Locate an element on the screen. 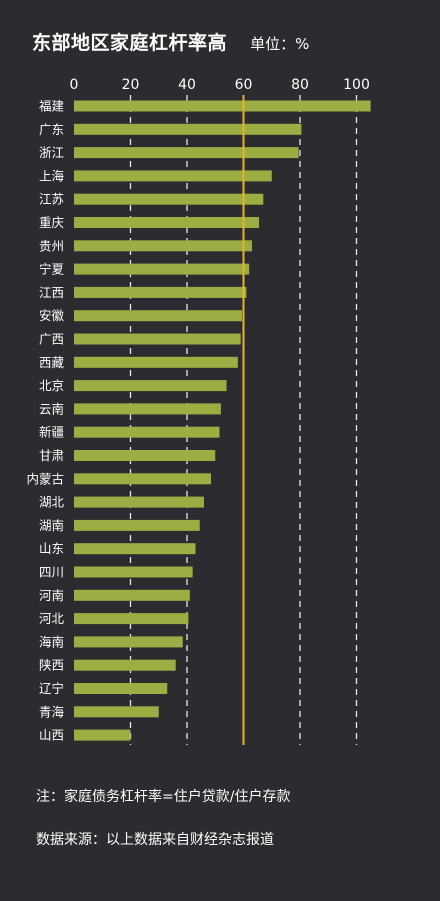 This screenshot has height=901, width=440. category-label: 宁夏 is located at coordinates (52, 269).